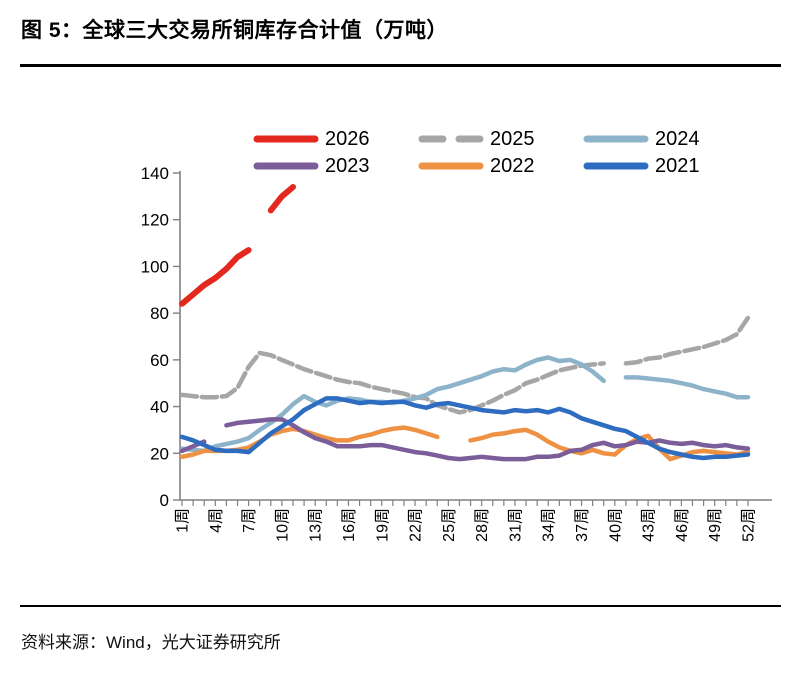 The height and width of the screenshot is (676, 800). I want to click on legend-label-2025: 2025, so click(512, 138).